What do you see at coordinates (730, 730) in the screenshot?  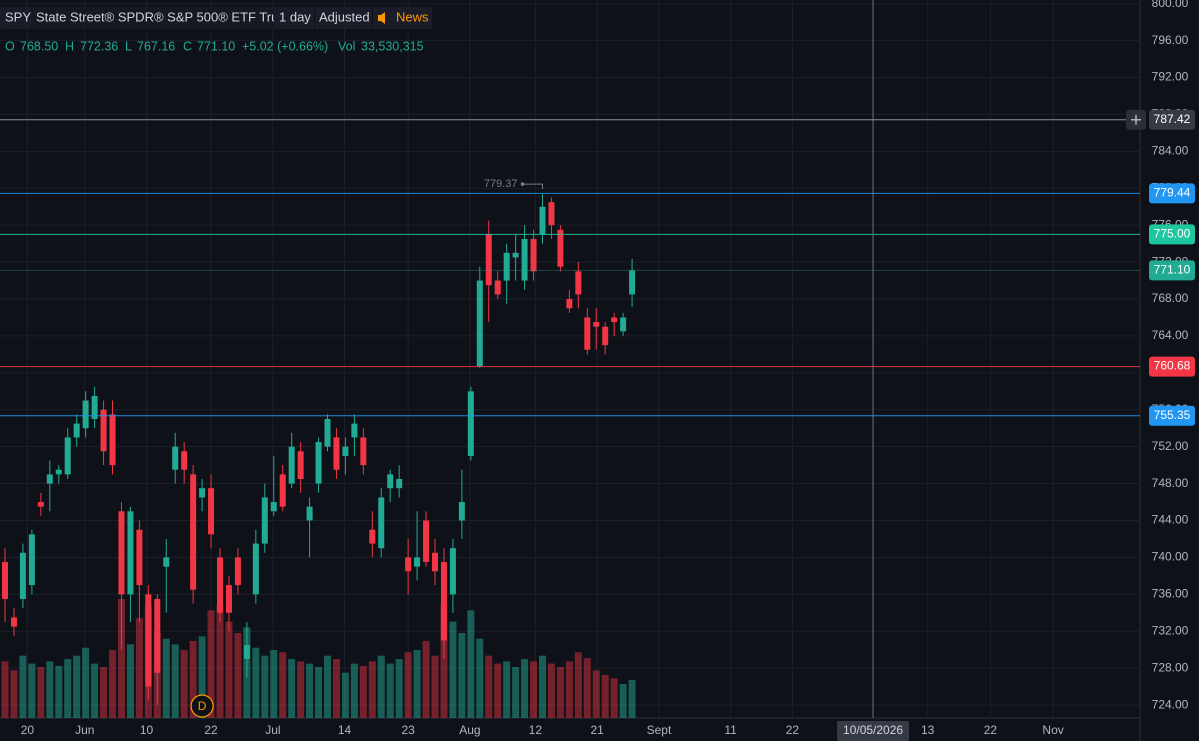 I see `x-tick-label: 11` at bounding box center [730, 730].